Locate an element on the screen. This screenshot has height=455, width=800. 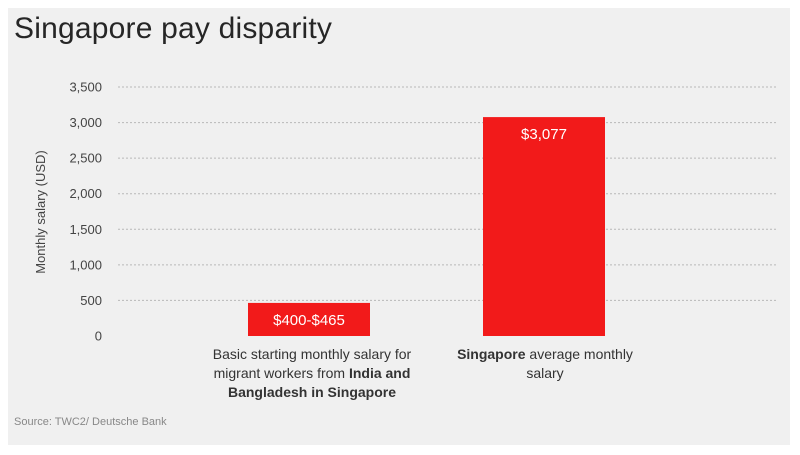
y-axis-ticks: 0 500 1,000 1,500 2,000 2,500 3,000 3,500 is located at coordinates (85, 212).